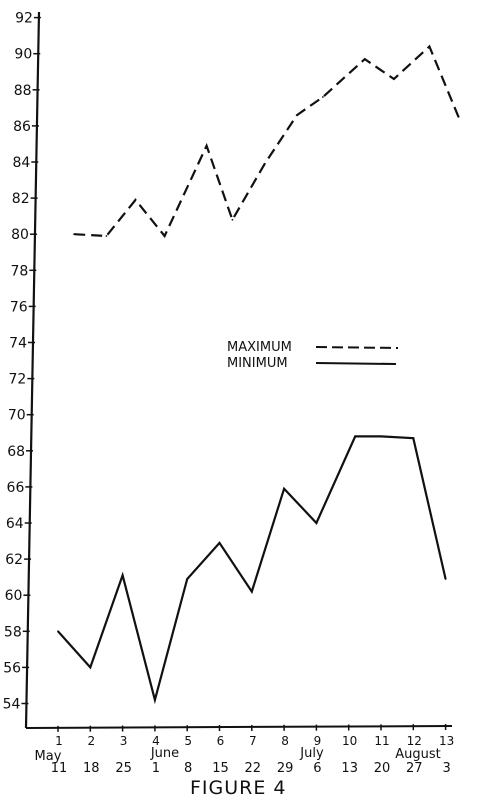  What do you see at coordinates (14, 560) in the screenshot?
I see `y-tick-label: 62` at bounding box center [14, 560].